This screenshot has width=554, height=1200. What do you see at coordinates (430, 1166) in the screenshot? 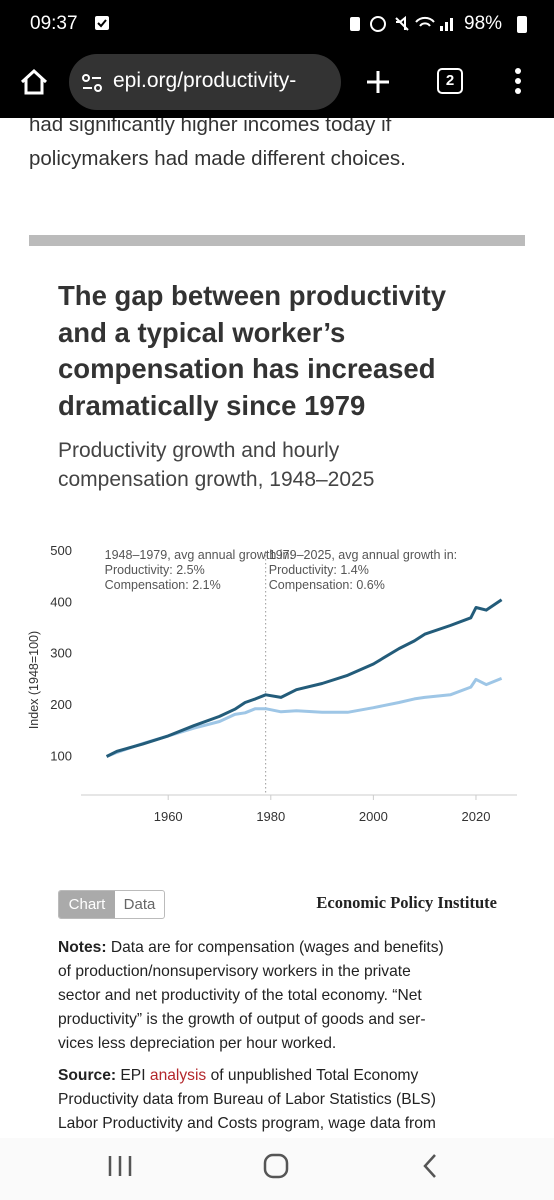
I see `back-button` at bounding box center [430, 1166].